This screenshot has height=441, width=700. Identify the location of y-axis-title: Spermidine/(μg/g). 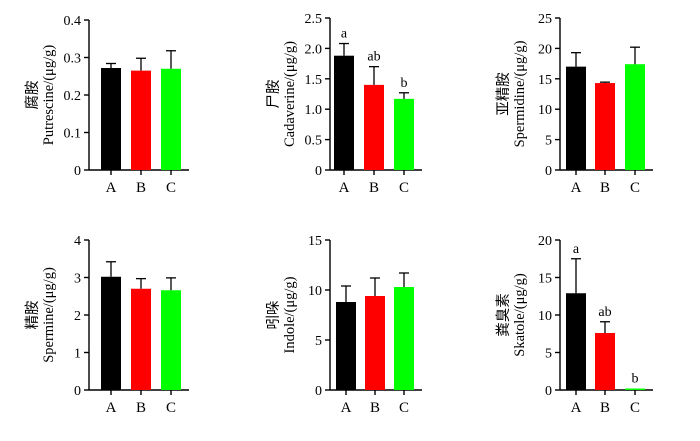
(520, 93).